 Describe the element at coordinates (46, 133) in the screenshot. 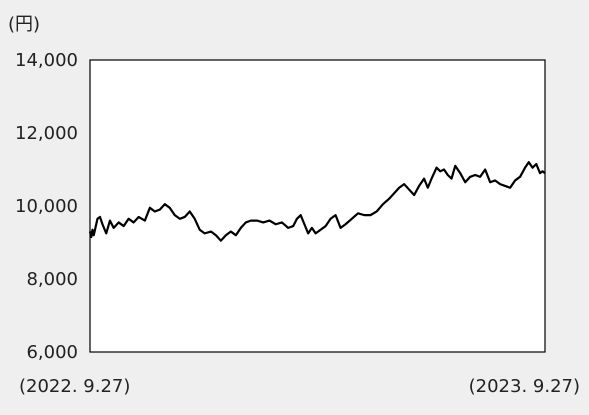

I see `y-tick-label: 12,000` at that location.